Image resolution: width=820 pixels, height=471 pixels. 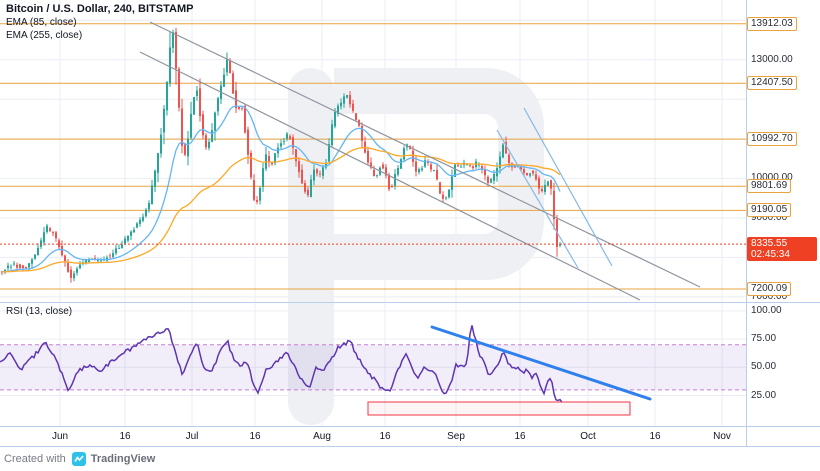 What do you see at coordinates (35, 459) in the screenshot?
I see `created-with-text: Created with` at bounding box center [35, 459].